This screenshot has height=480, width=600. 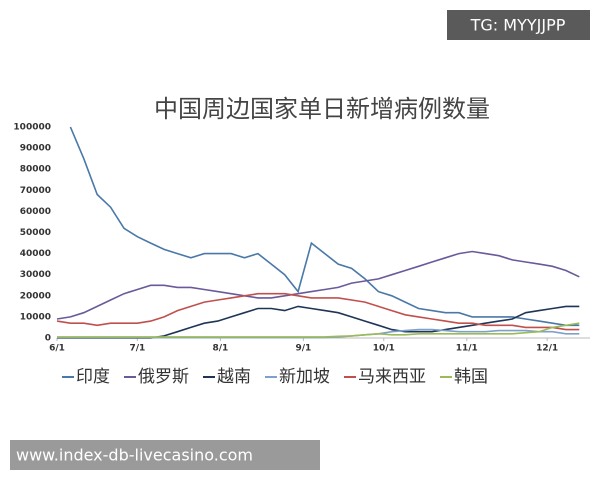 I want to click on y-tick-label: 0, so click(x=48, y=339).